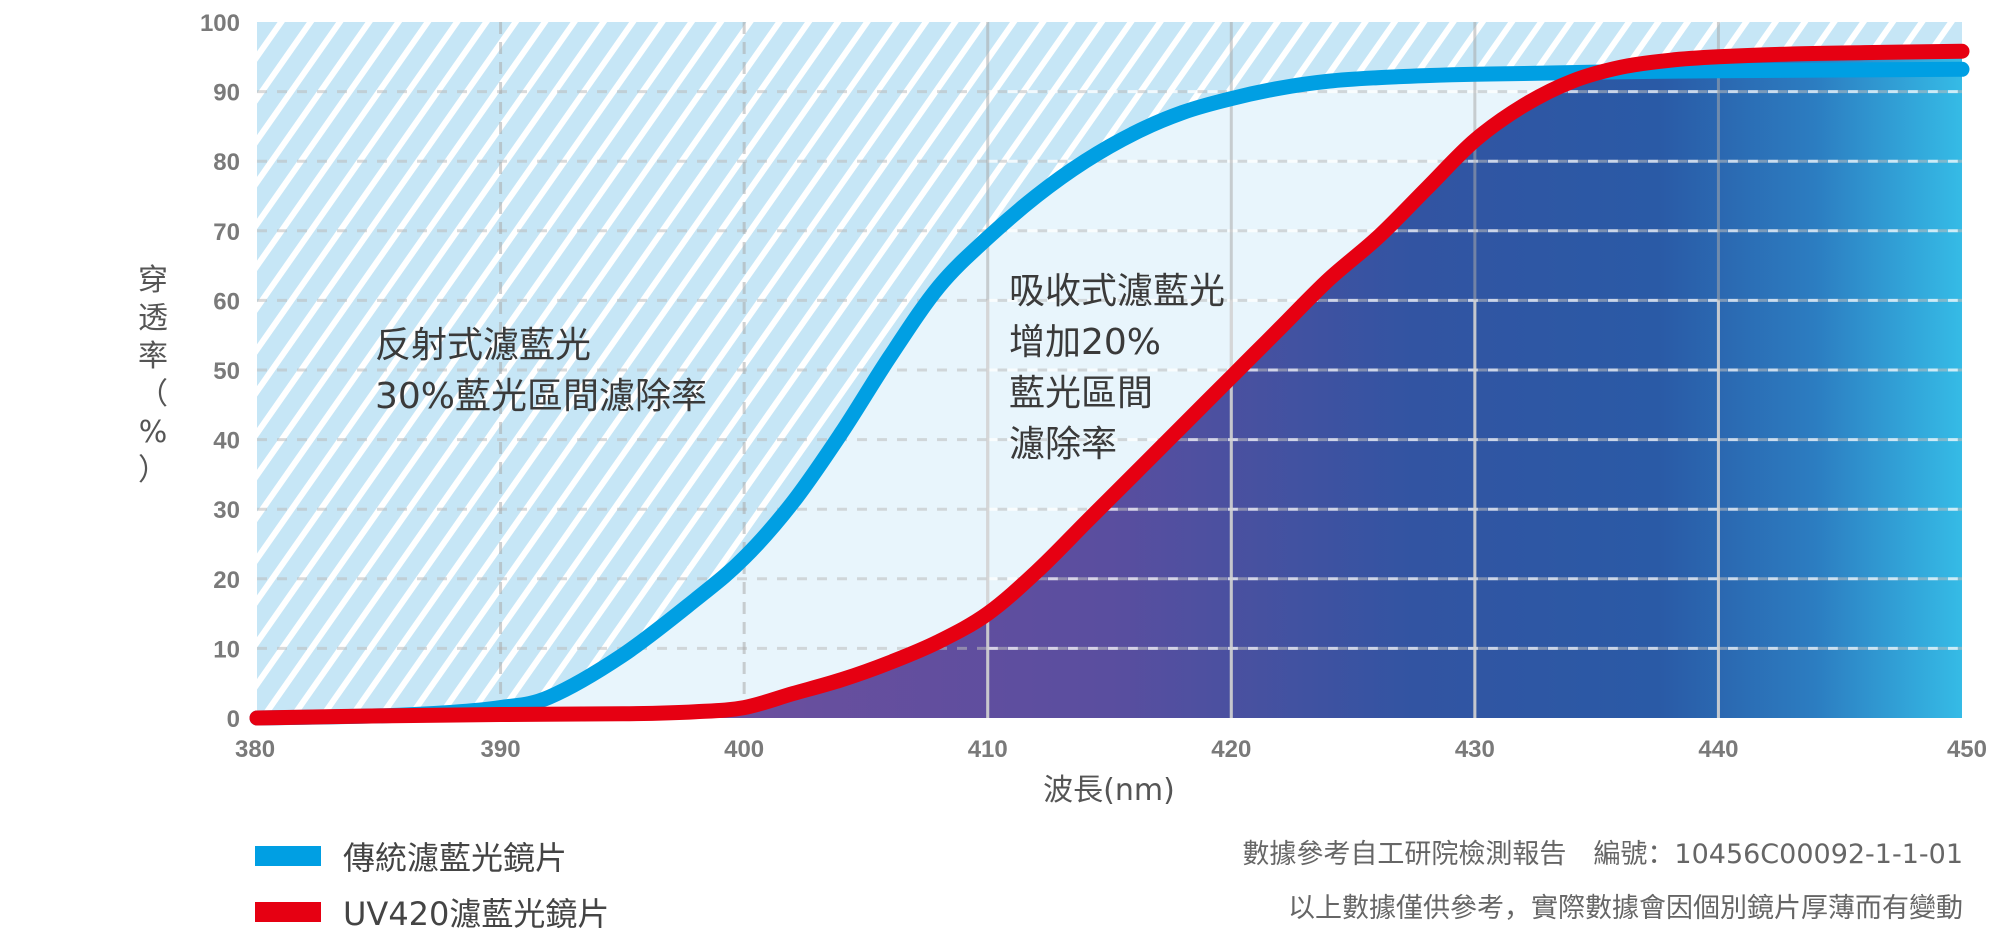 This screenshot has width=1999, height=940. I want to click on annotation-line: 反射式濾藍光, so click(483, 345).